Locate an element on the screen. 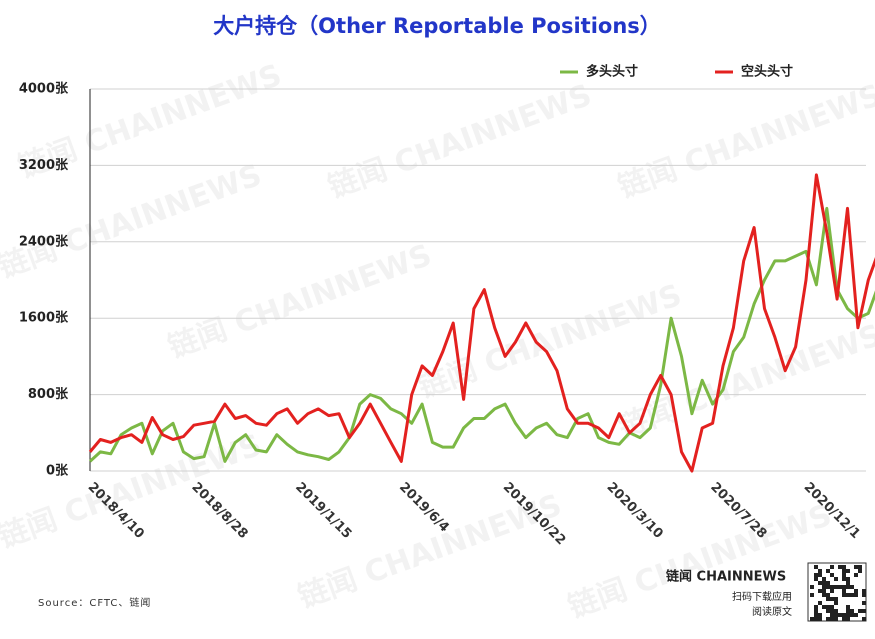 This screenshot has width=875, height=639. y-tick-label: 3200张 is located at coordinates (44, 165).